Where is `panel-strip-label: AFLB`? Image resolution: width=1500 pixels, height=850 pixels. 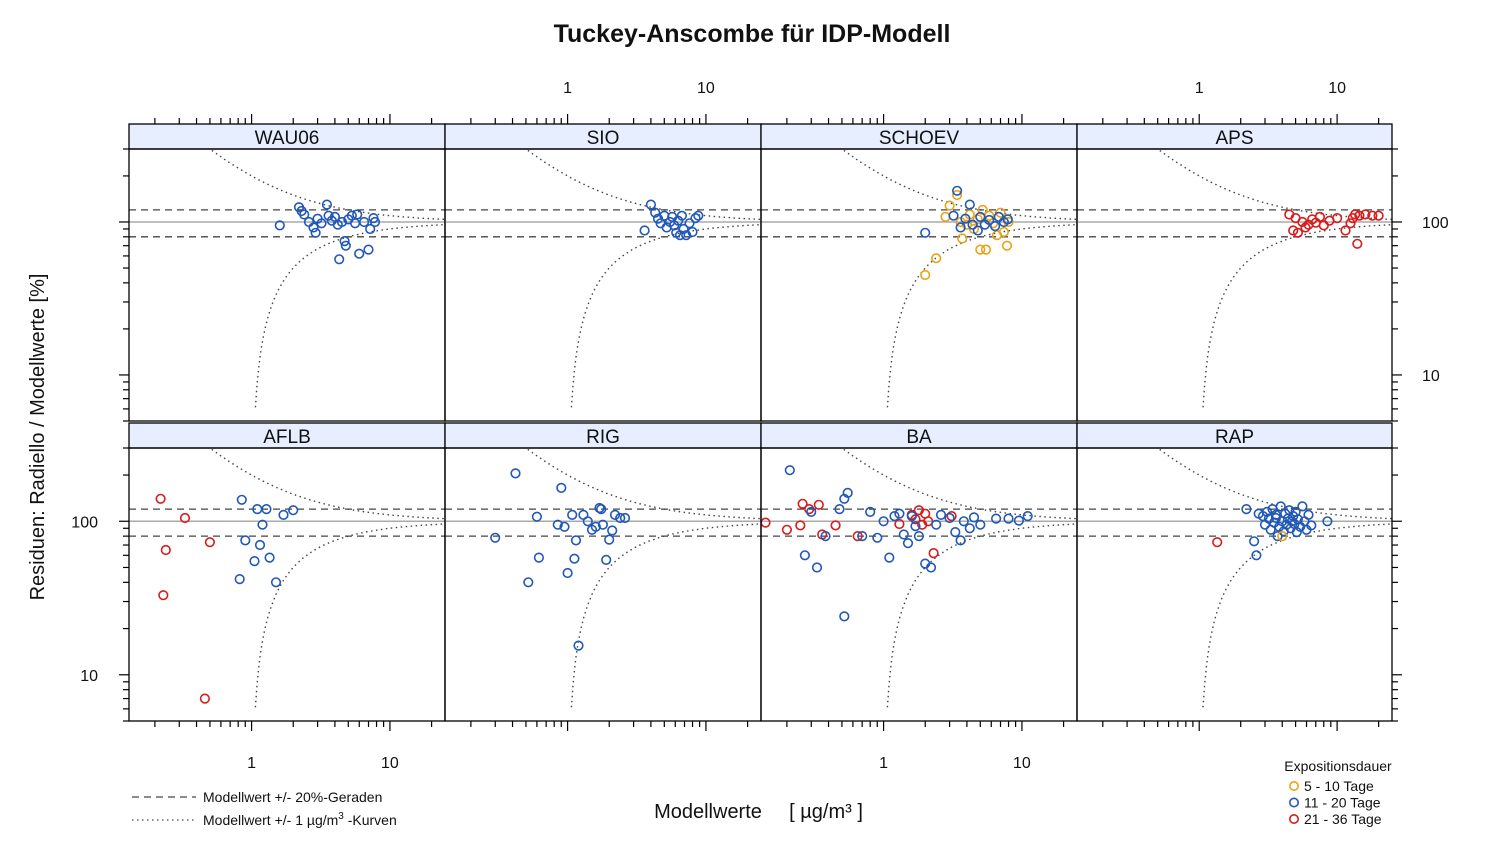
panel-strip-label: AFLB is located at coordinates (287, 437).